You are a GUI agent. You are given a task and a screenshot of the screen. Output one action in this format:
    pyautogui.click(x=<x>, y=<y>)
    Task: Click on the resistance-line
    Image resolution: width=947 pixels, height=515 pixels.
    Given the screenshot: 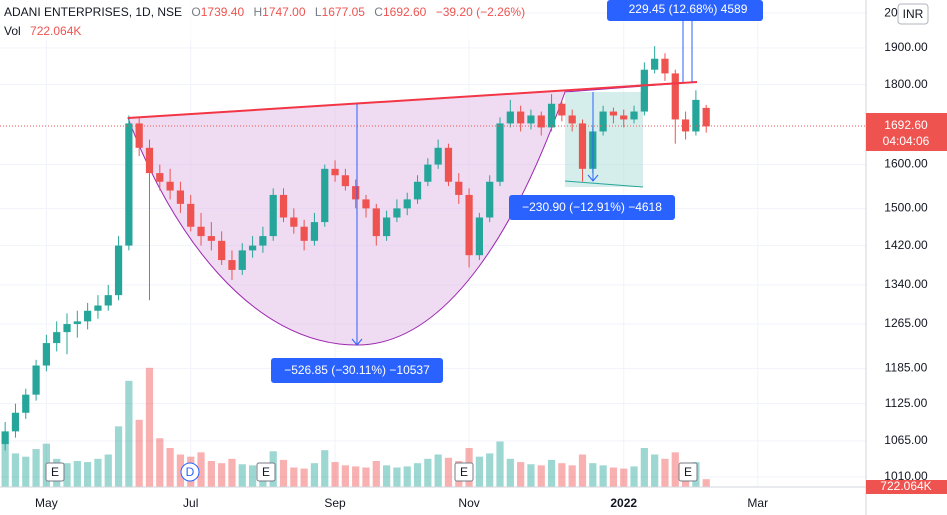 What is the action you would take?
    pyautogui.click(x=412, y=100)
    